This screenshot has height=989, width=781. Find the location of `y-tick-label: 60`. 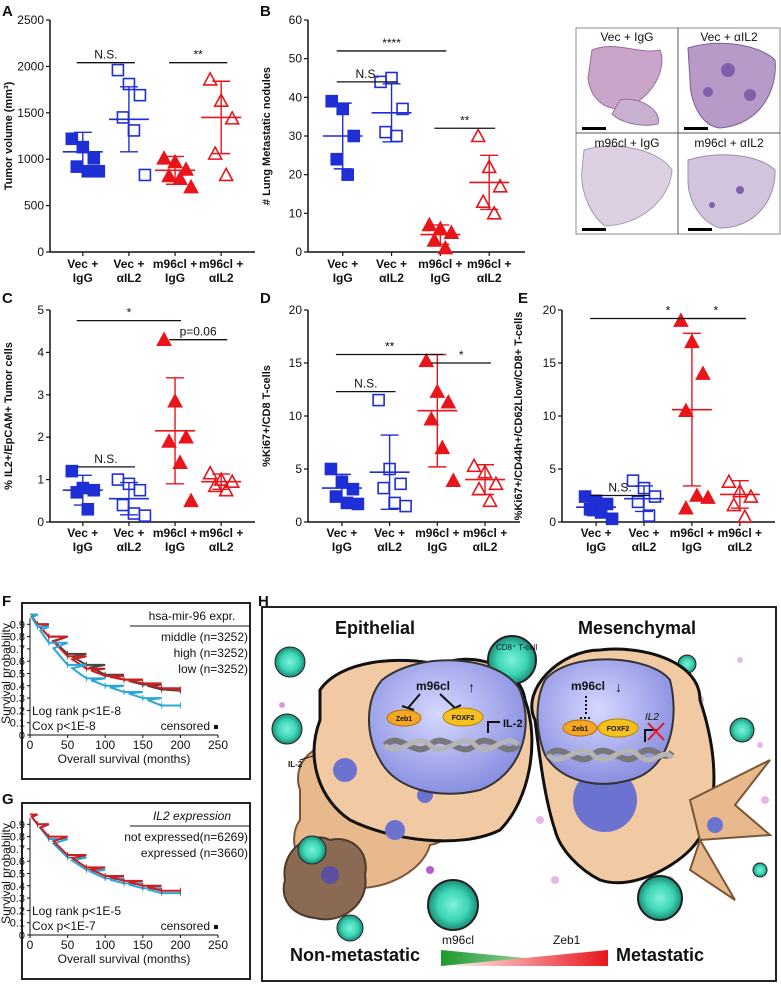

y-tick-label: 60 is located at coordinates (296, 20).